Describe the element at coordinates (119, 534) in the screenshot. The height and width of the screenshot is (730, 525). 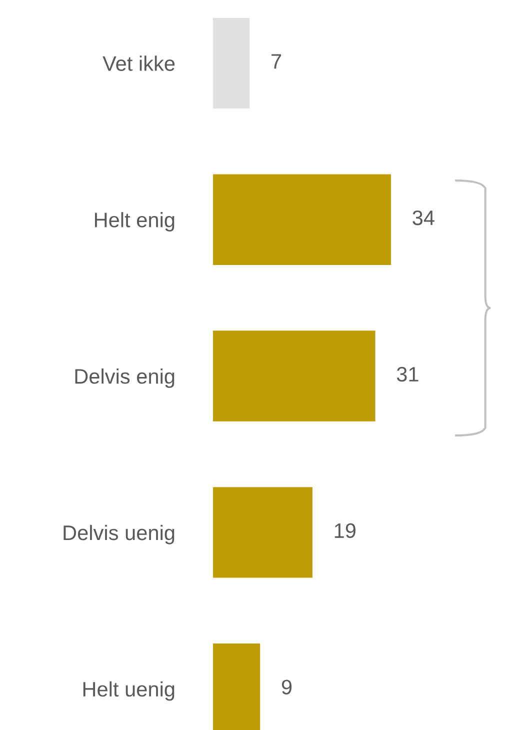
I see `y-tick-label: Delvis uenig` at that location.